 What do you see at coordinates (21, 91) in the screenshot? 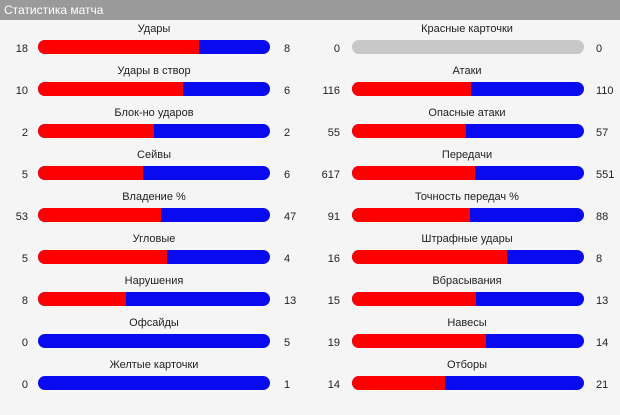
I see `stat-home-value: 10` at bounding box center [21, 91].